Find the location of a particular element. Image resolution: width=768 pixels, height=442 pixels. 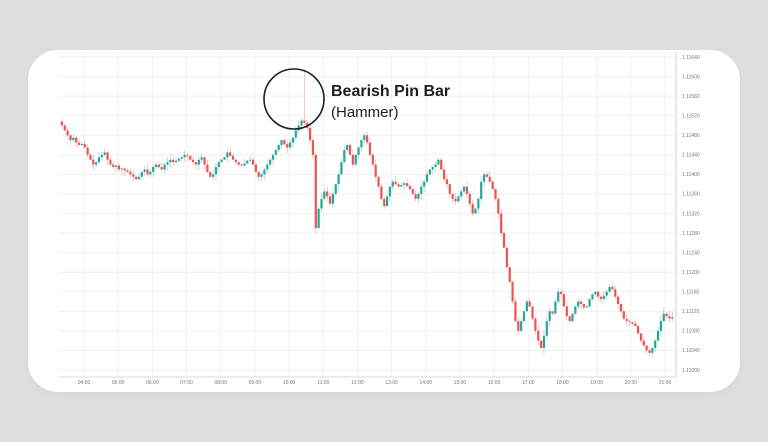

x-tick-label: 18:00 is located at coordinates (562, 383).